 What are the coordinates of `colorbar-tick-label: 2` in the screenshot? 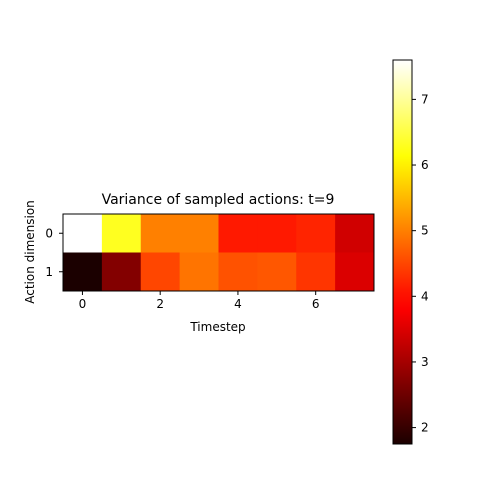 It's located at (425, 428).